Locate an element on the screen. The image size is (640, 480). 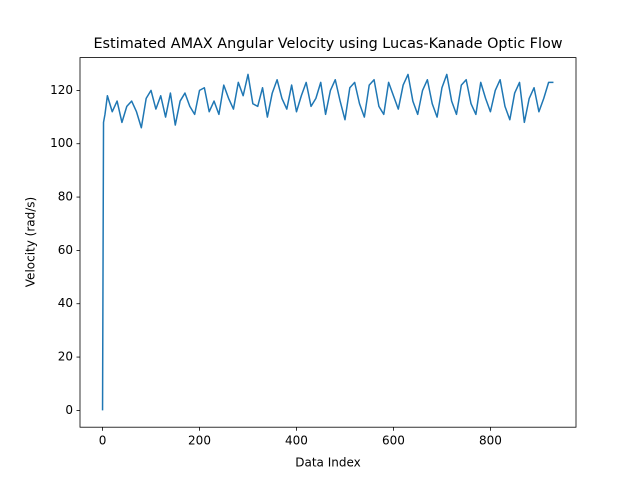
y-tick-label: 40 is located at coordinates (65, 303).